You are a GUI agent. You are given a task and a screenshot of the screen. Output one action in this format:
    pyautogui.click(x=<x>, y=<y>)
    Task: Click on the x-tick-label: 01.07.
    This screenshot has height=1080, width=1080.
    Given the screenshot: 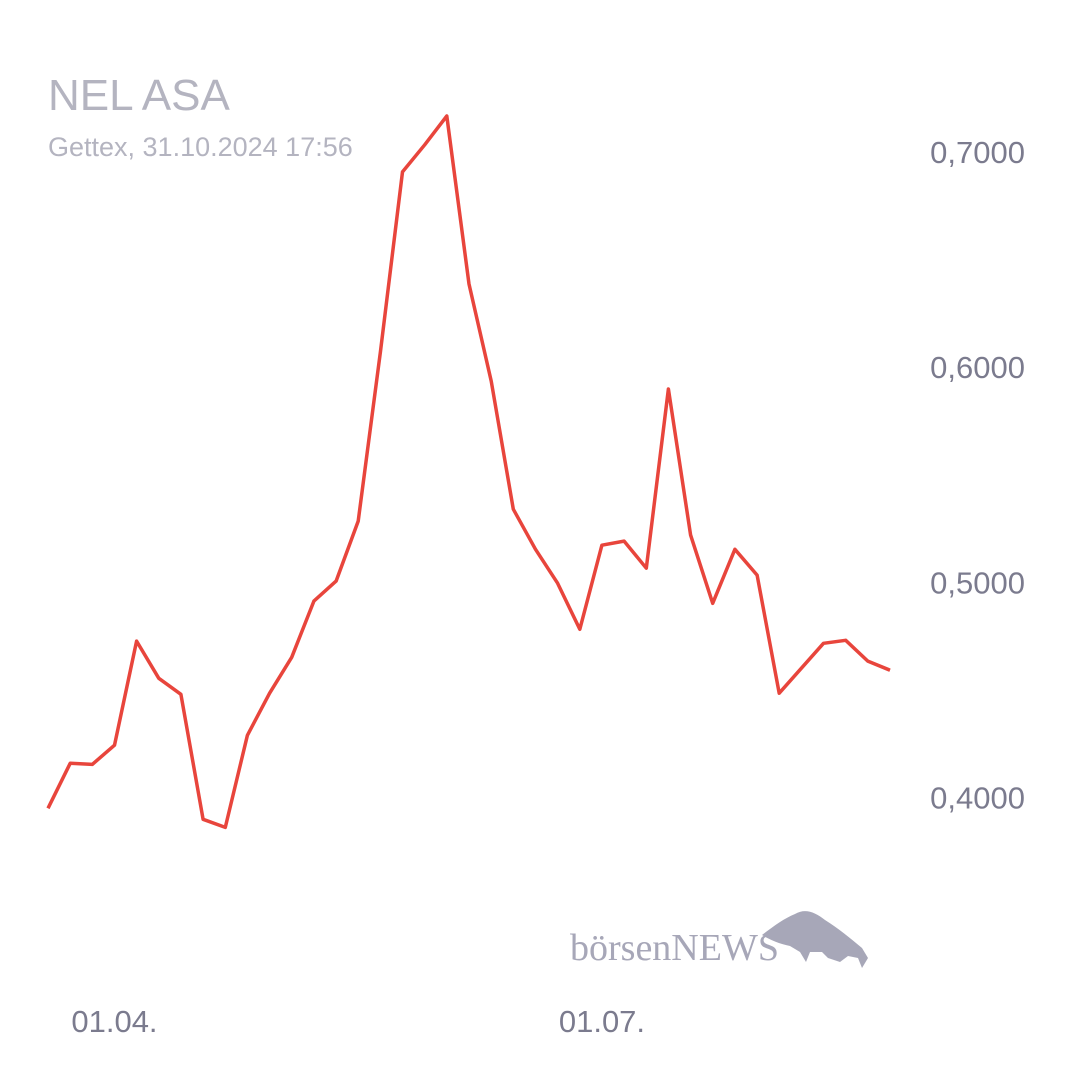 What is the action you would take?
    pyautogui.click(x=602, y=1021)
    